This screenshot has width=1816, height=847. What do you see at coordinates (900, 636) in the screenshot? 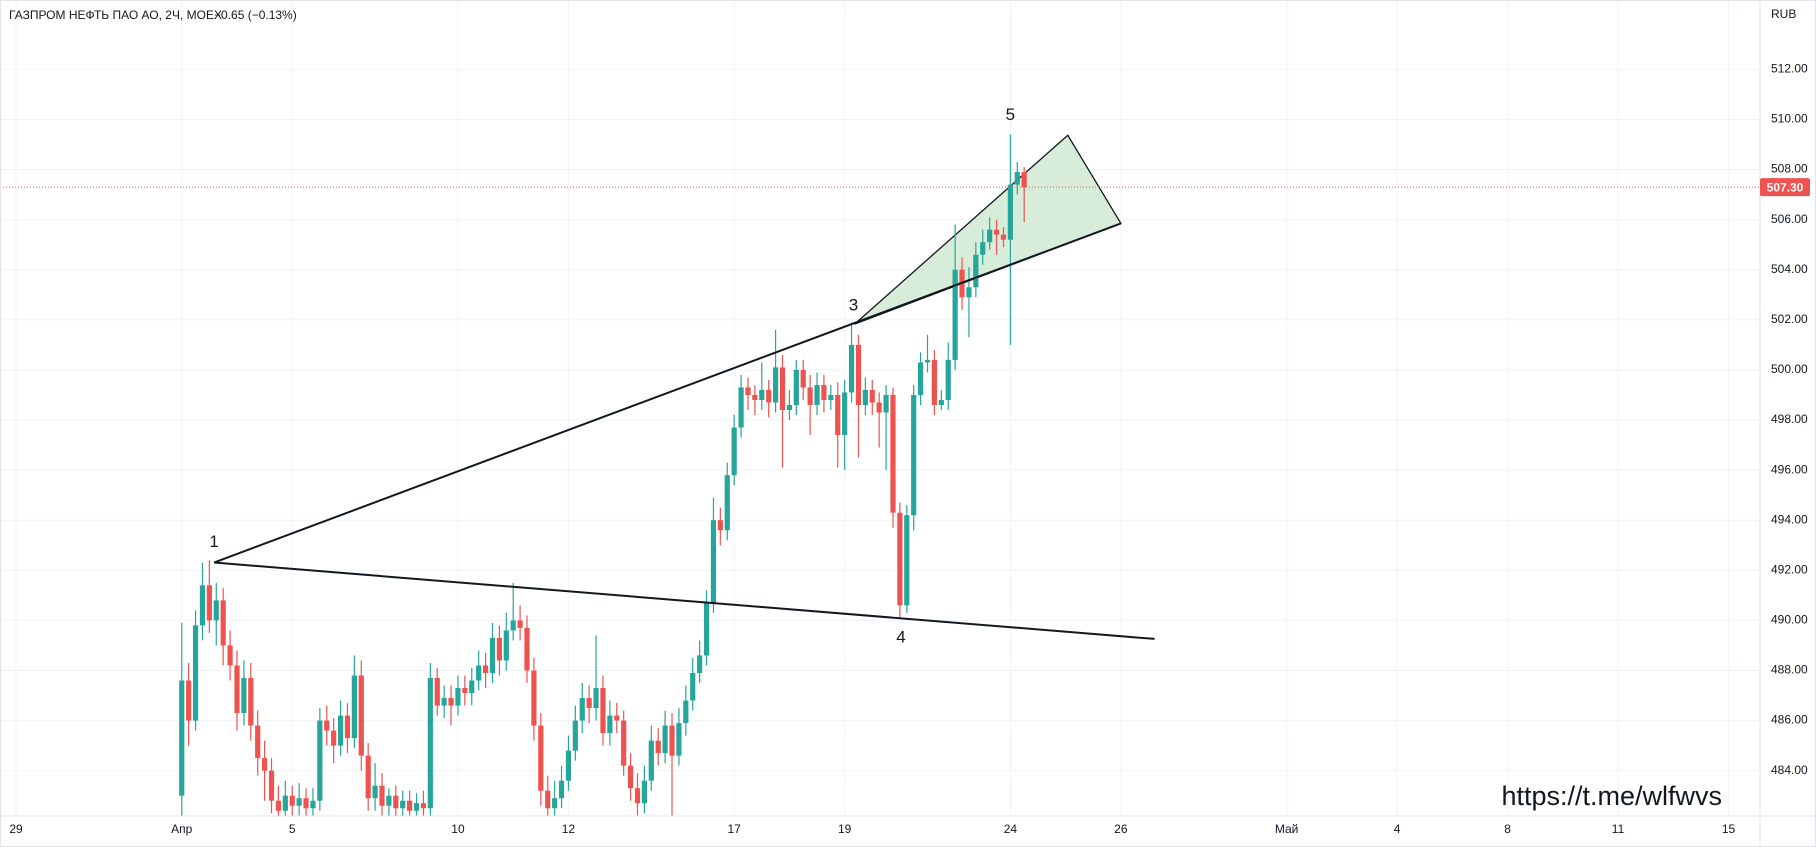
I see `wave-label: 4` at bounding box center [900, 636].